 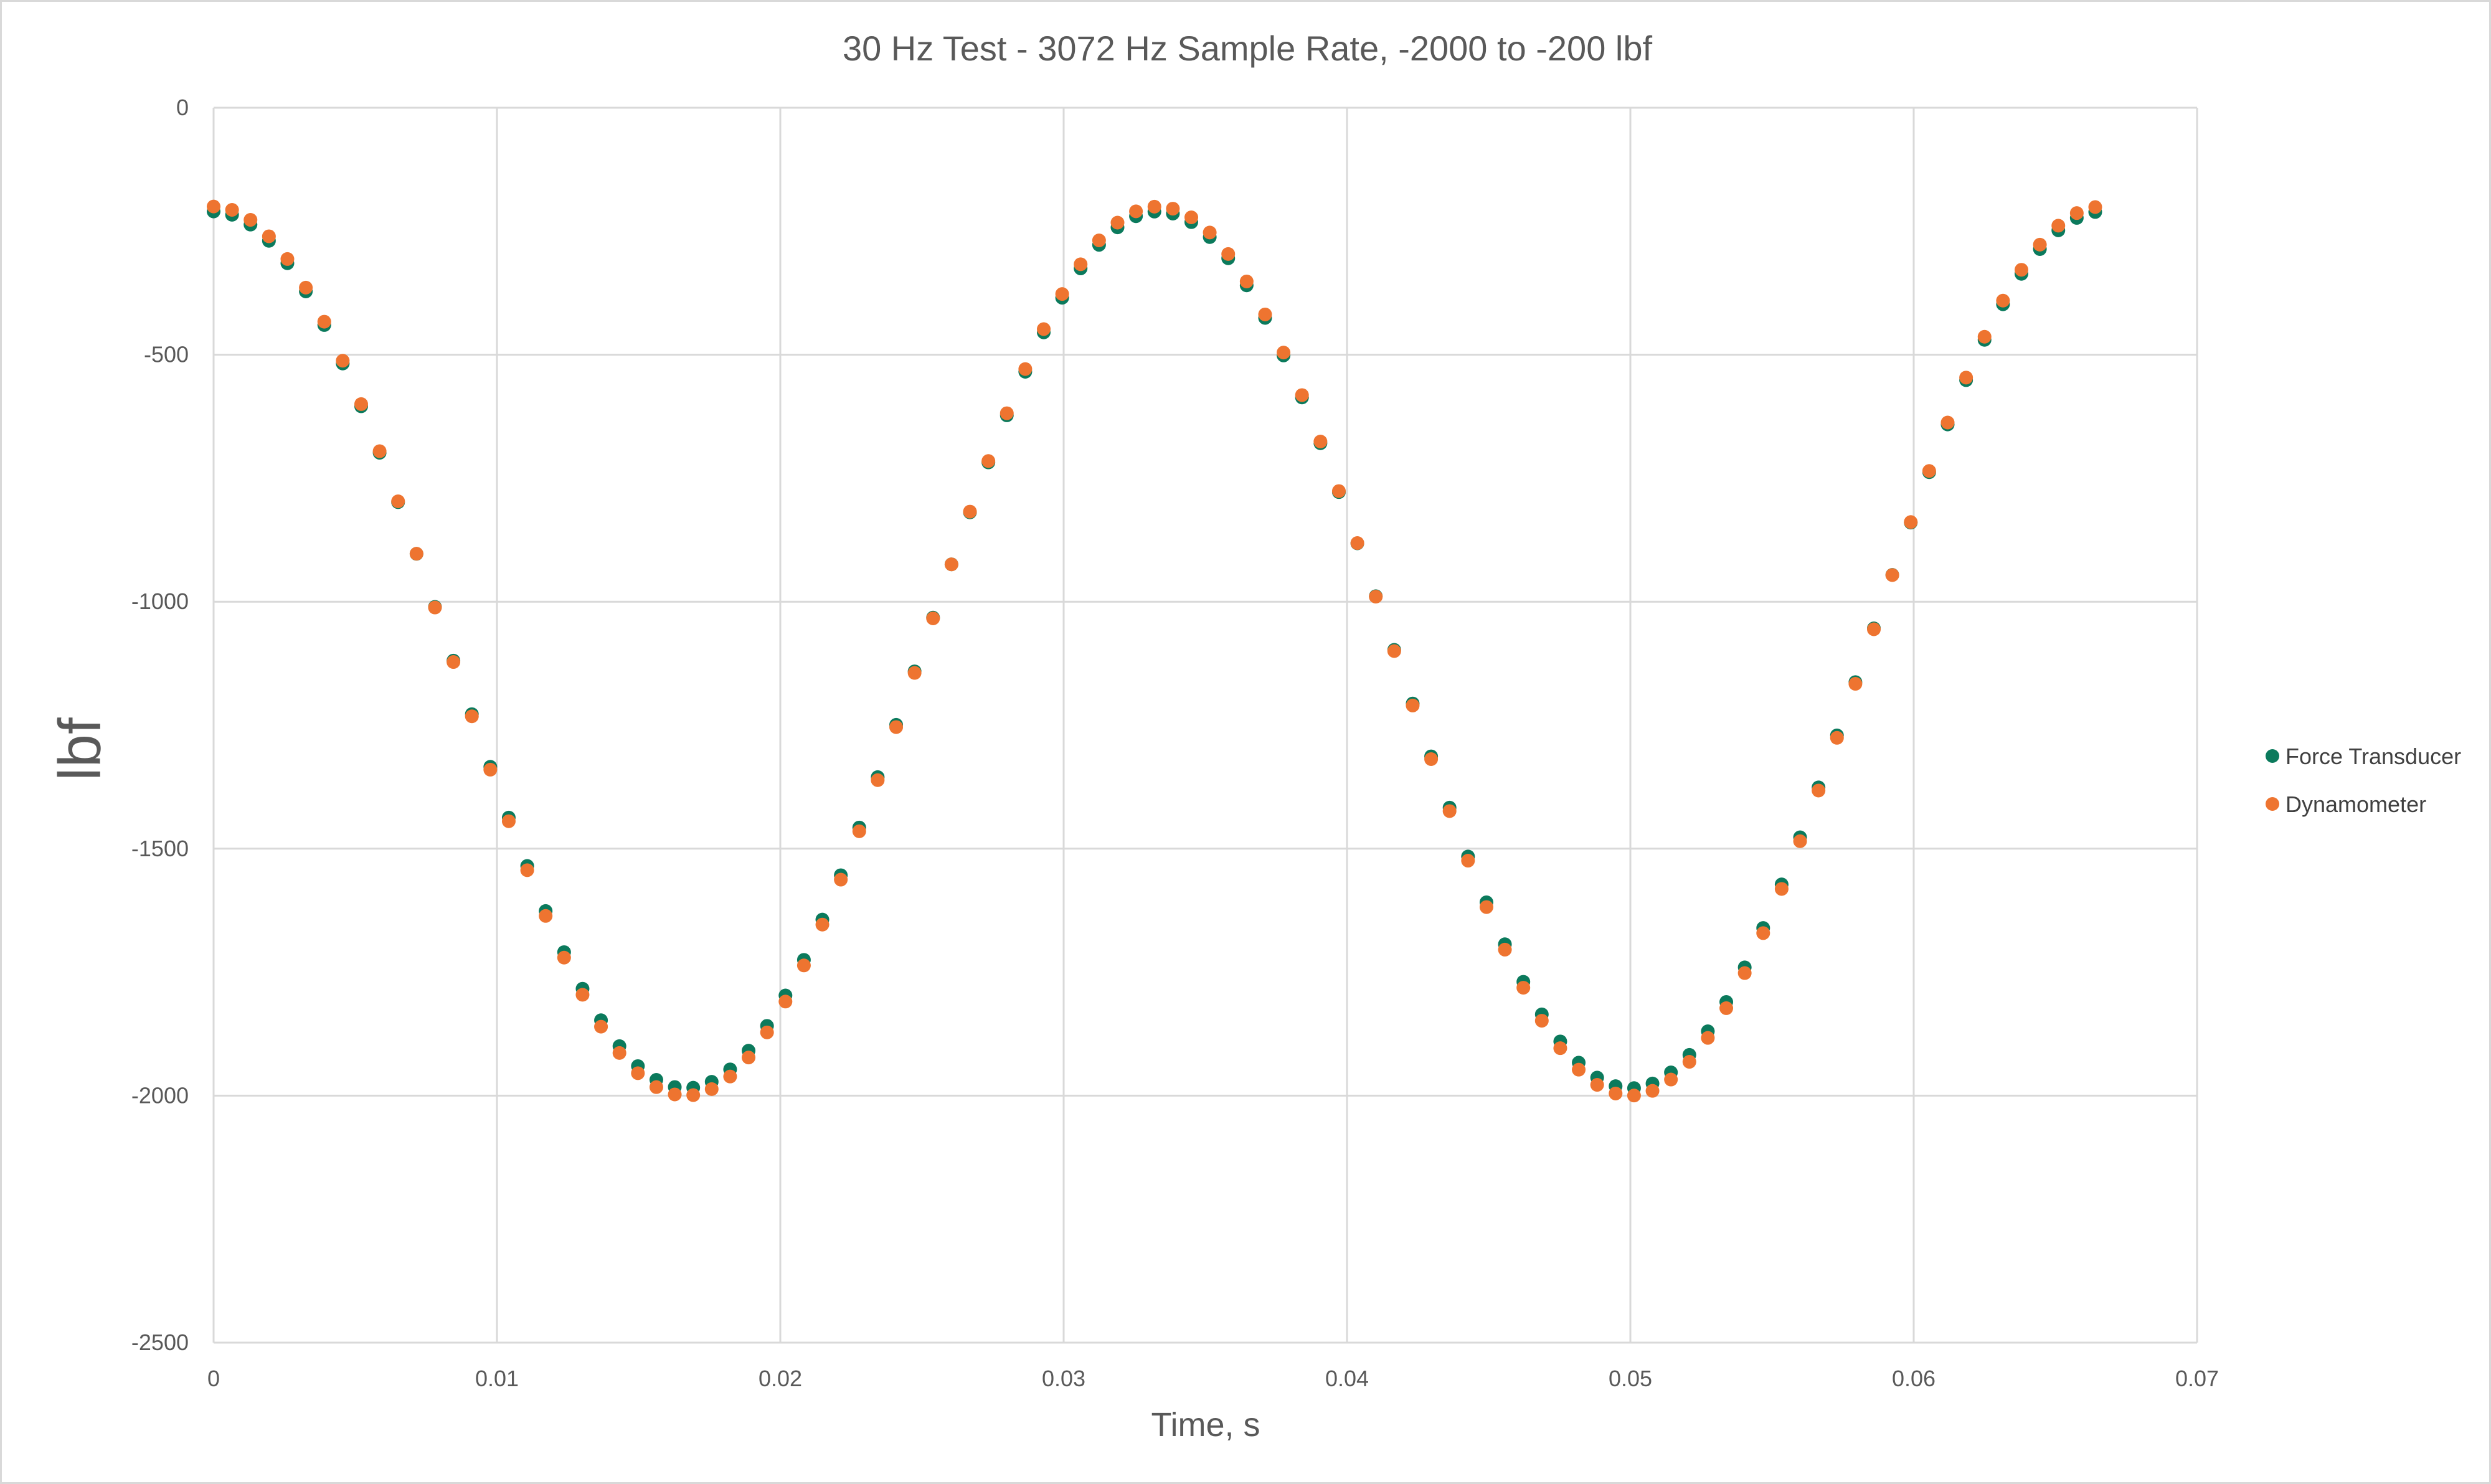 What do you see at coordinates (160, 848) in the screenshot?
I see `y-tick-label: -1500` at bounding box center [160, 848].